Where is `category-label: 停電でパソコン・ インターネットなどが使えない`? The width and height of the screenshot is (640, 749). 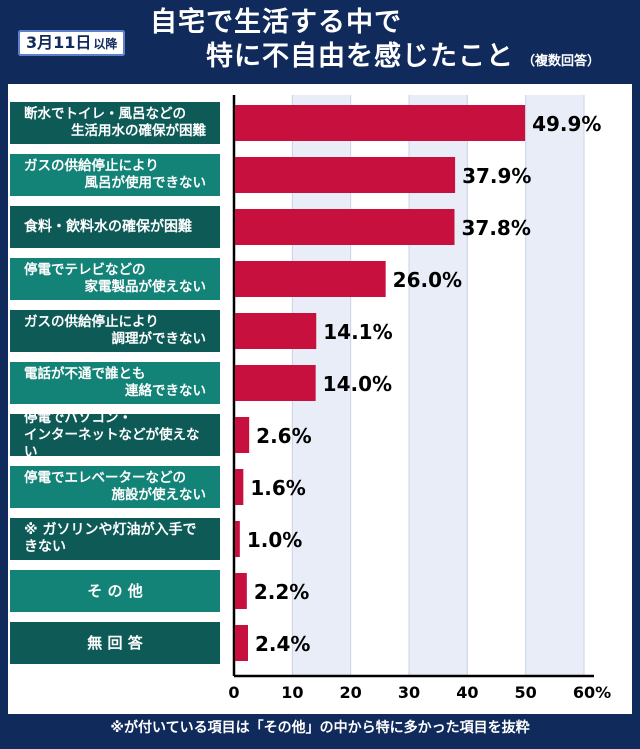 category-label: 停電でパソコン・ インターネットなどが使えない is located at coordinates (115, 435).